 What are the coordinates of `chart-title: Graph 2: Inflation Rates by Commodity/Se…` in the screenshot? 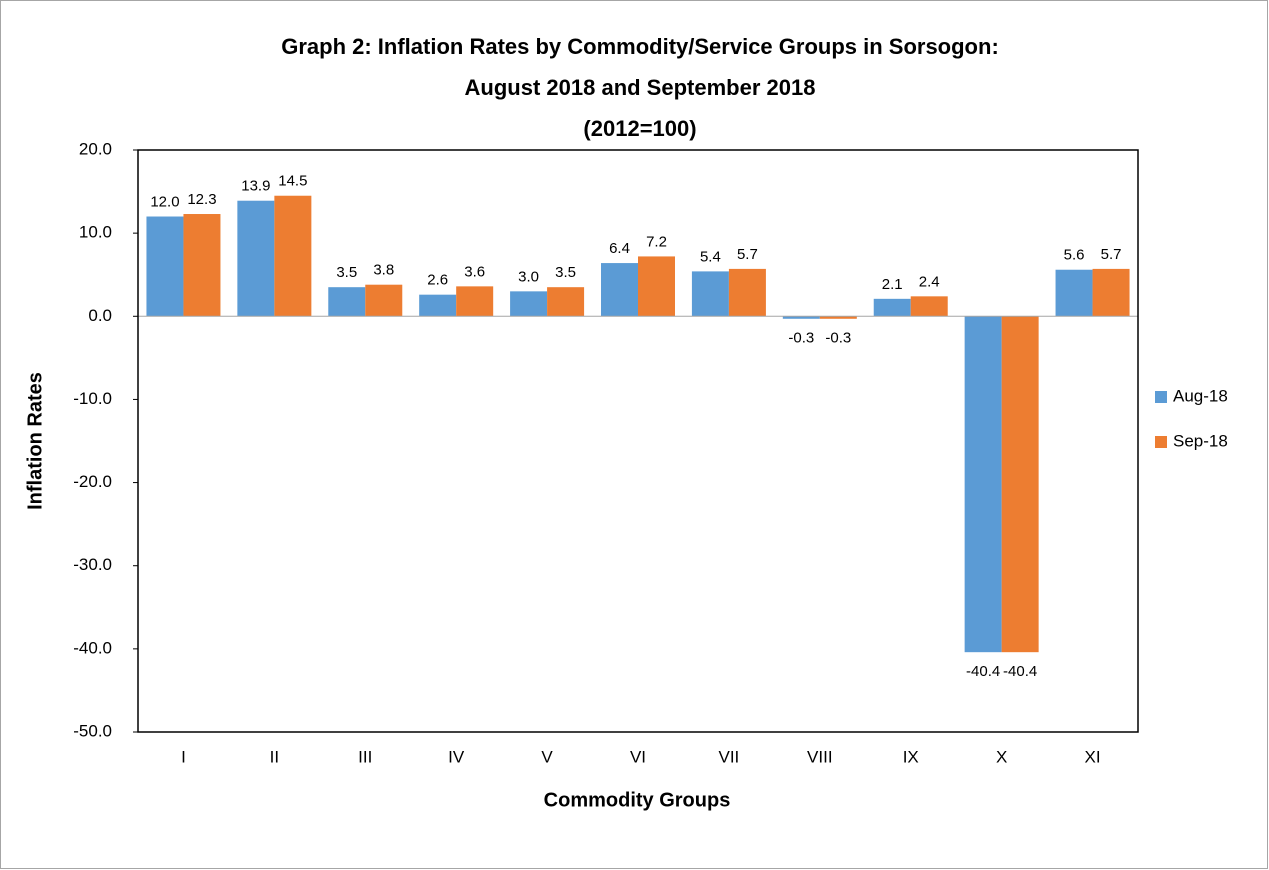 It's located at (640, 46).